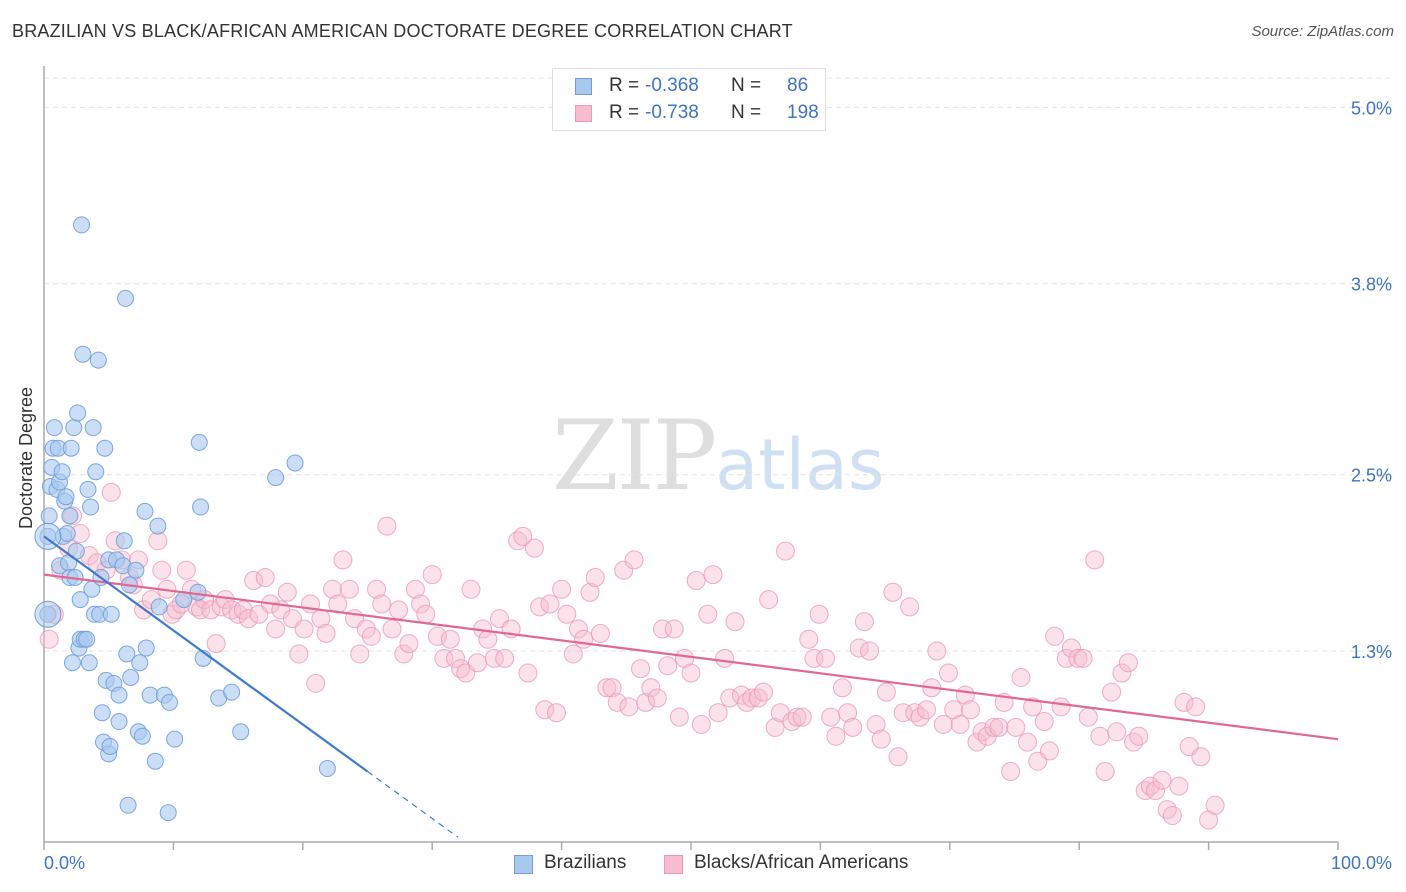 This screenshot has width=1406, height=892. What do you see at coordinates (798, 85) in the screenshot?
I see `legend-n-value: 86` at bounding box center [798, 85].